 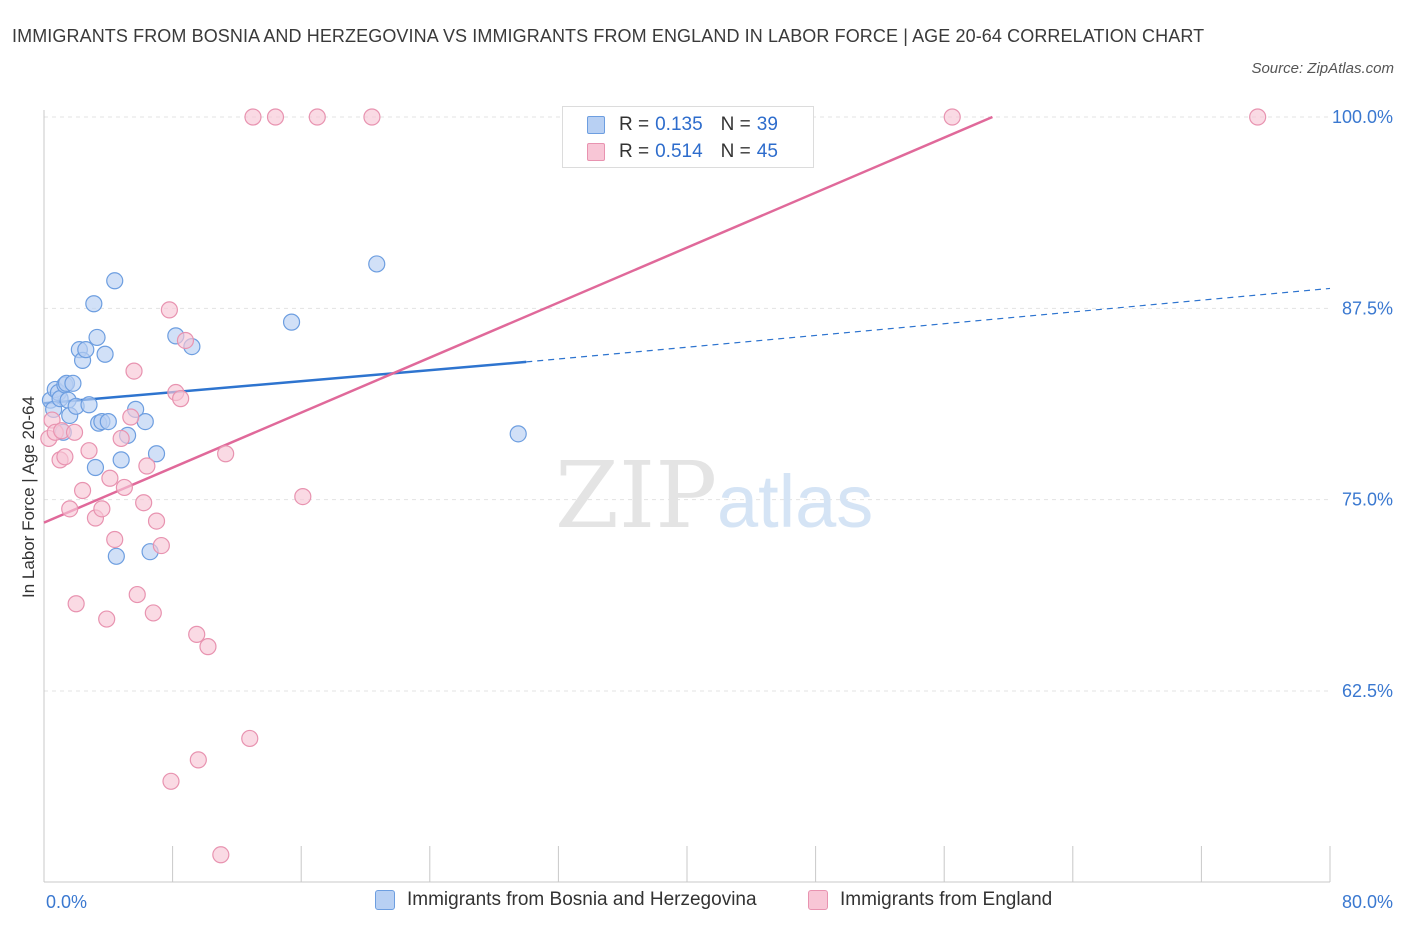 What do you see at coordinates (946, 899) in the screenshot?
I see `england-legend-label: Immigrants from England` at bounding box center [946, 899].